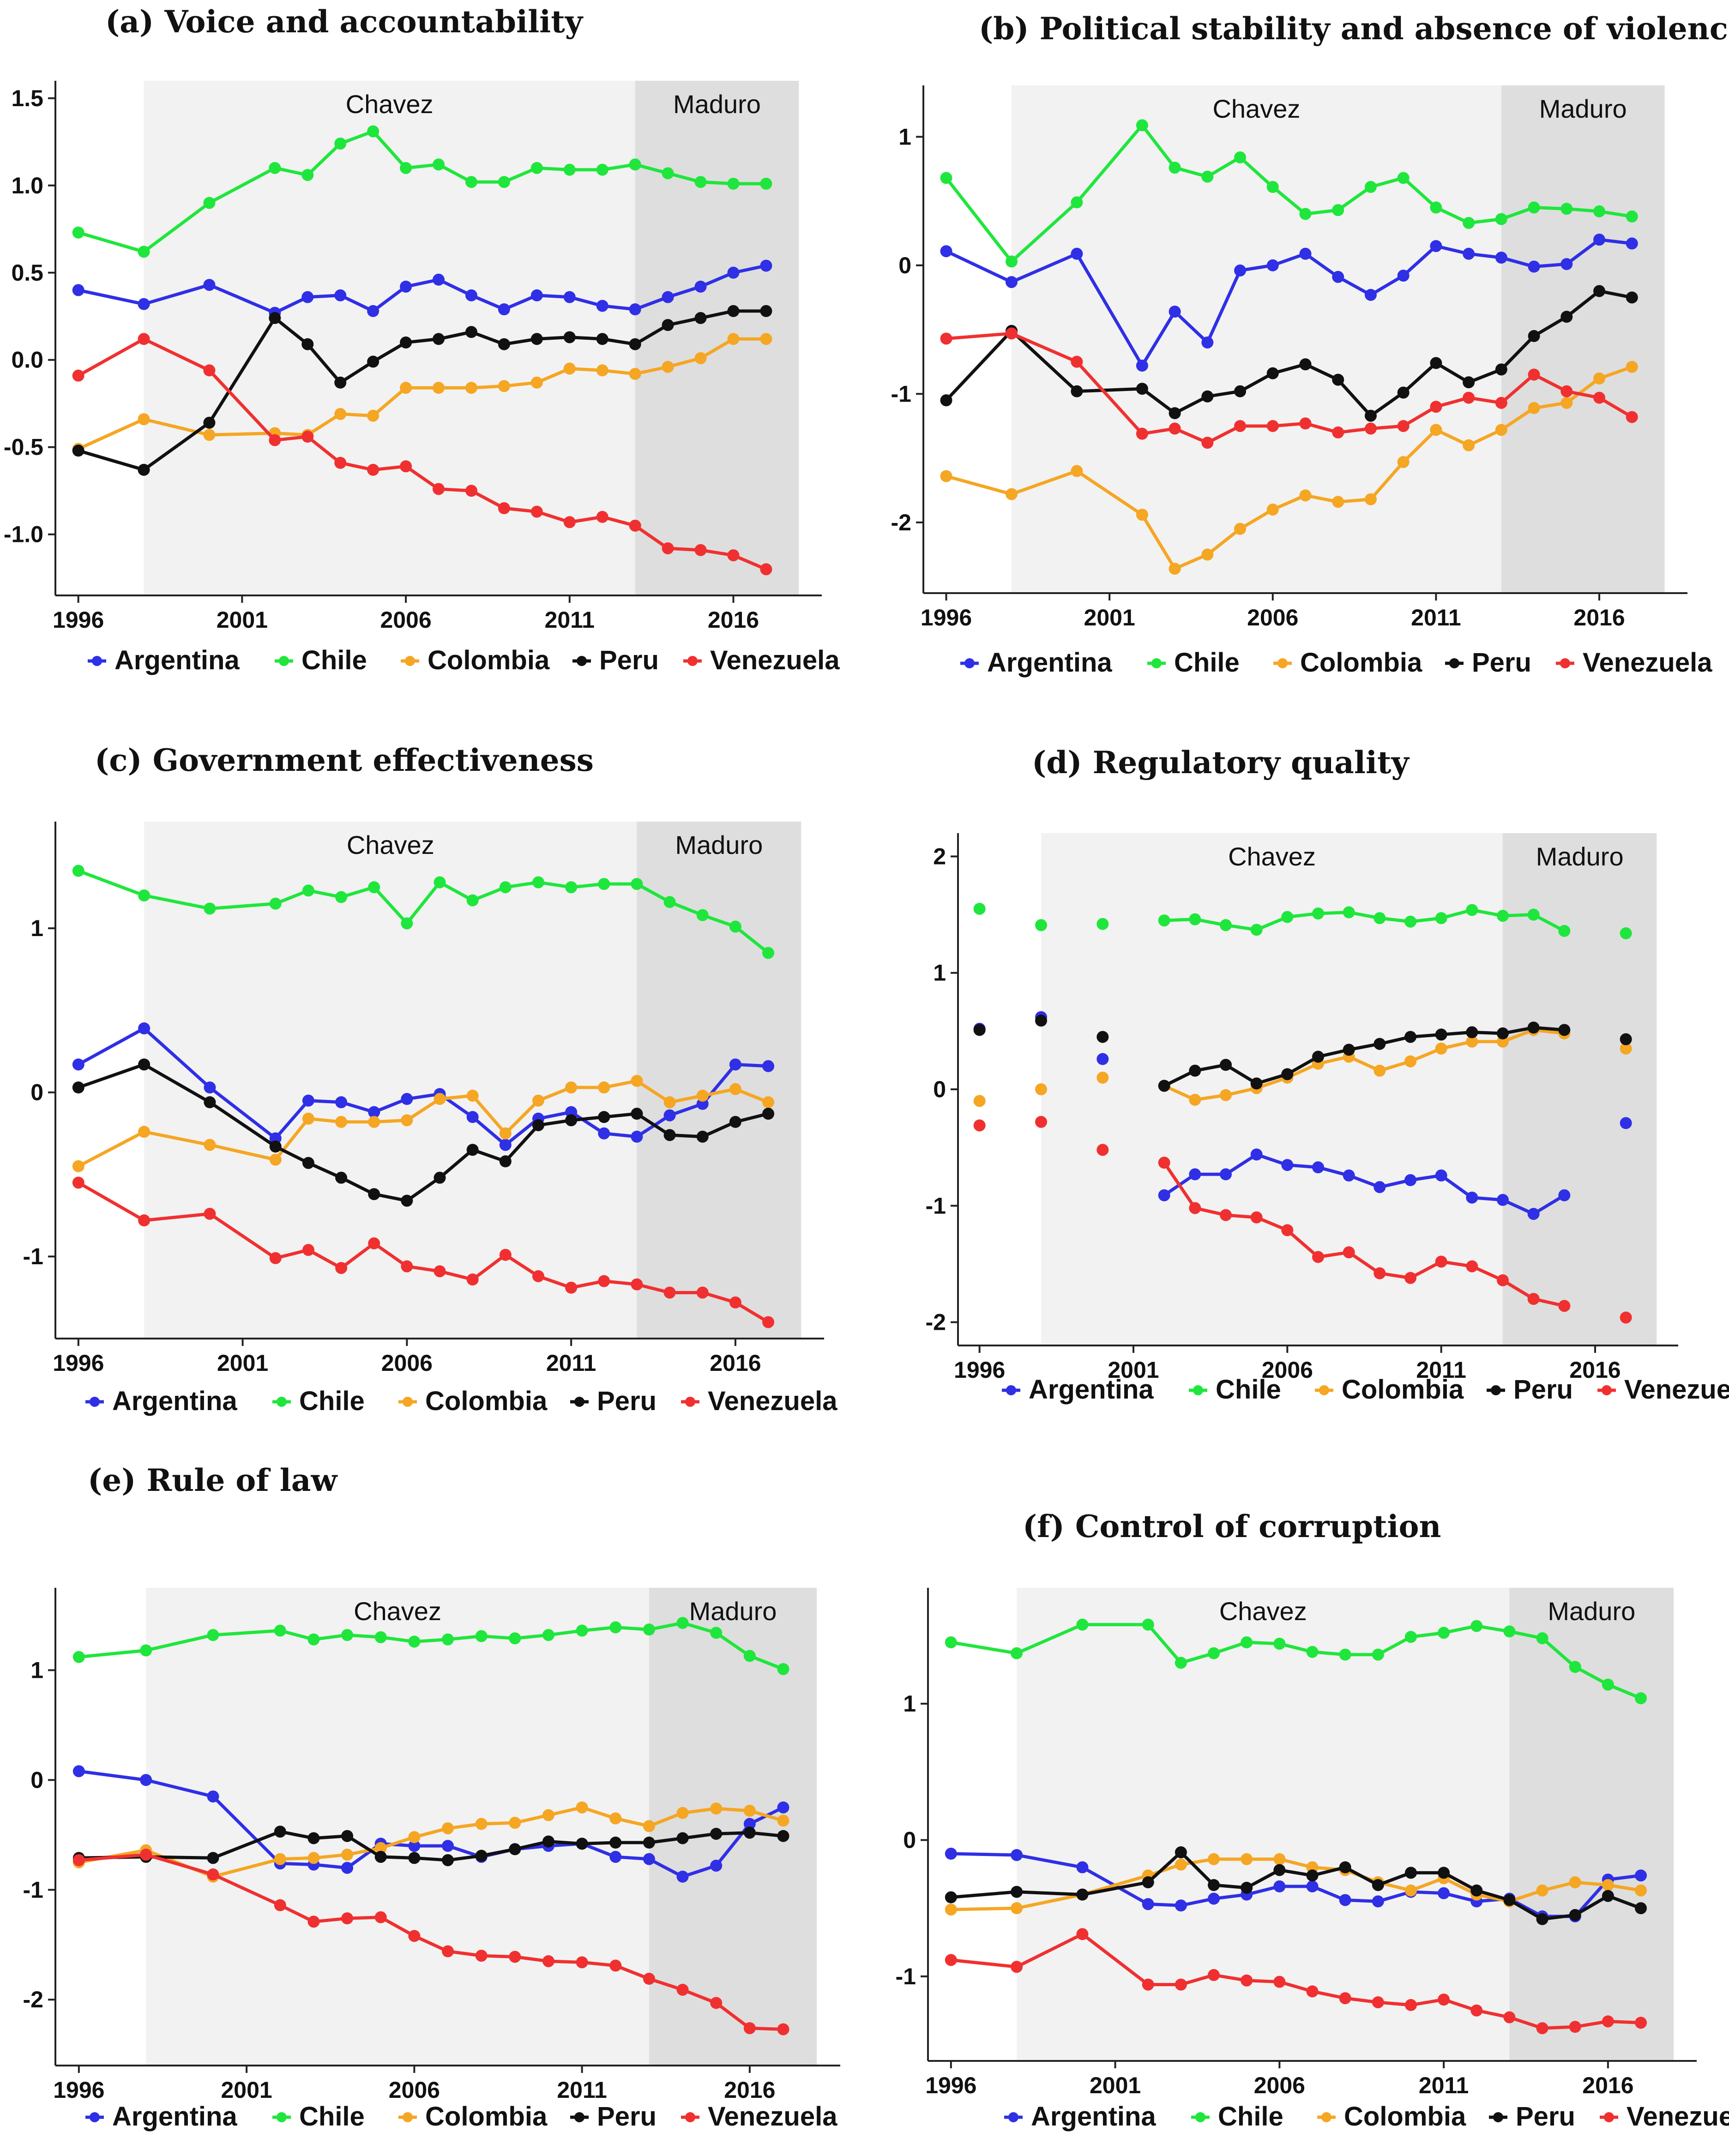 The width and height of the screenshot is (1729, 2156). Describe the element at coordinates (344, 22) in the screenshot. I see `panel-title: (a) Voice and accountability` at that location.